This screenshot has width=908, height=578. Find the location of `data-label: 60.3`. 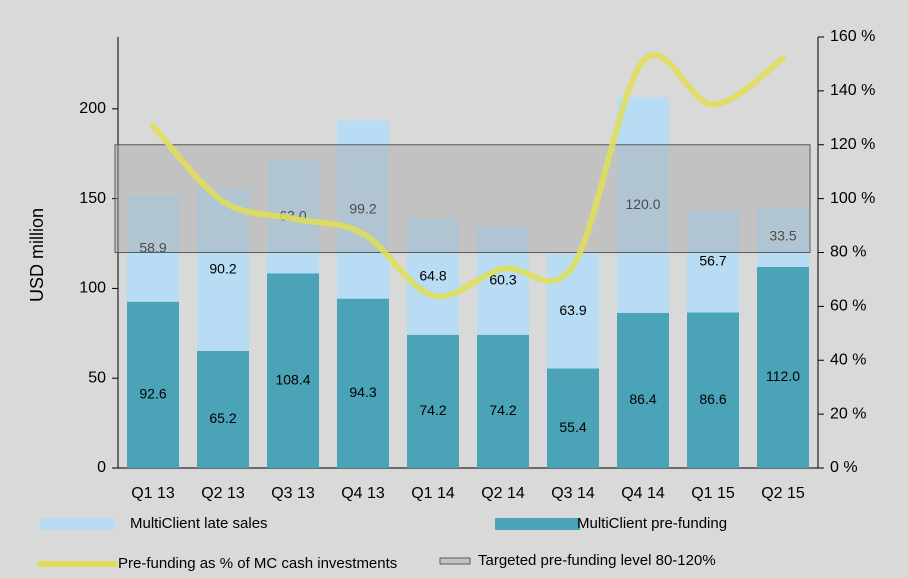

data-label: 60.3 is located at coordinates (502, 279).